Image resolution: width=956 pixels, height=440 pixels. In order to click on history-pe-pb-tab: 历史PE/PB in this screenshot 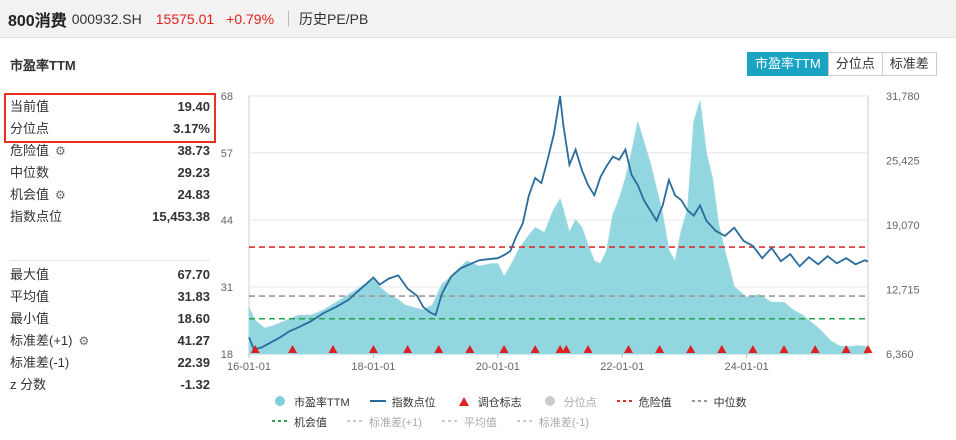, I will do `click(334, 18)`.